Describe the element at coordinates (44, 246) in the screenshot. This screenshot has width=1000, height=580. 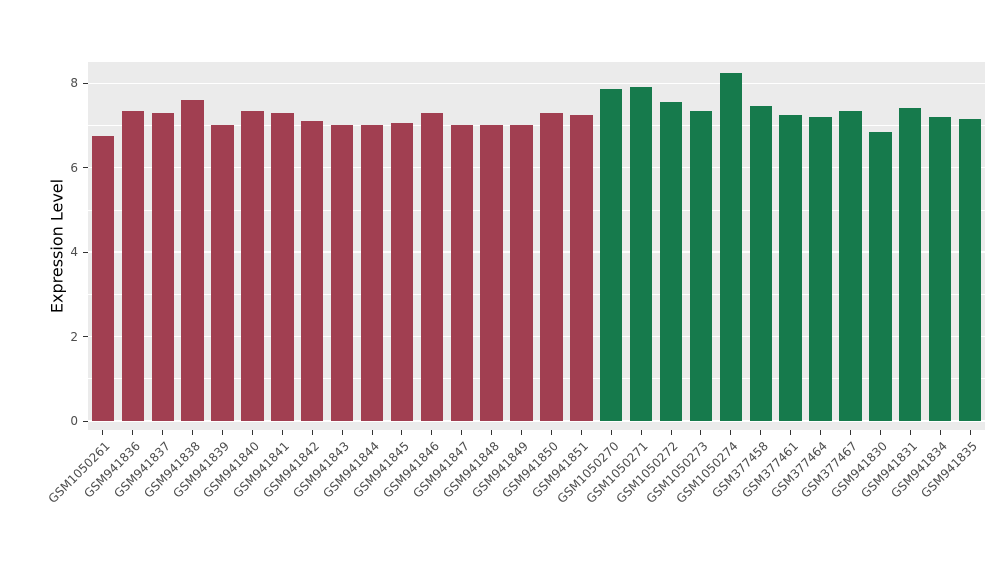
I see `y-axis: 0 2 4 6 8` at that location.